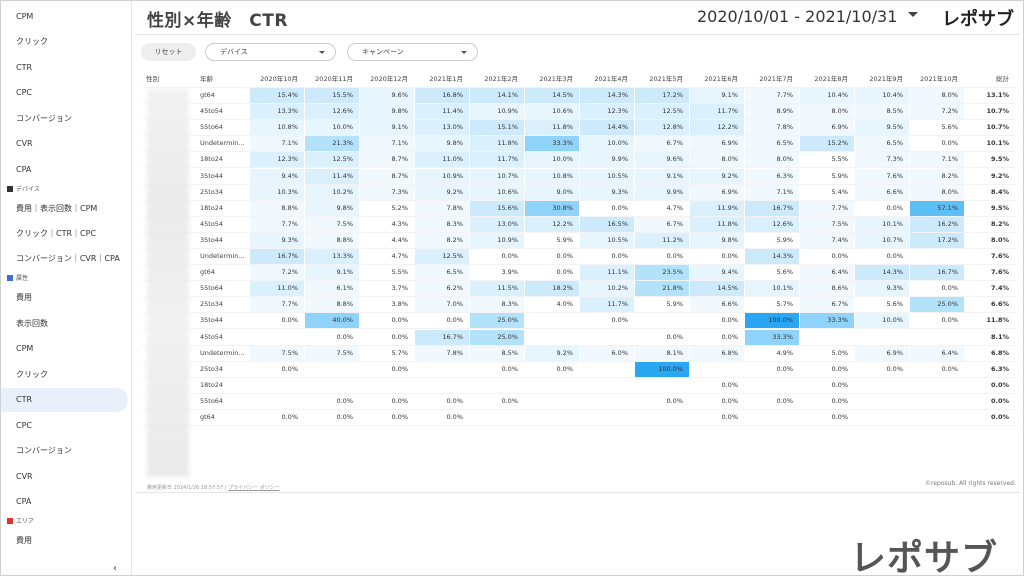  Describe the element at coordinates (772, 224) in the screenshot. I see `table-cell: 12.6%` at that location.